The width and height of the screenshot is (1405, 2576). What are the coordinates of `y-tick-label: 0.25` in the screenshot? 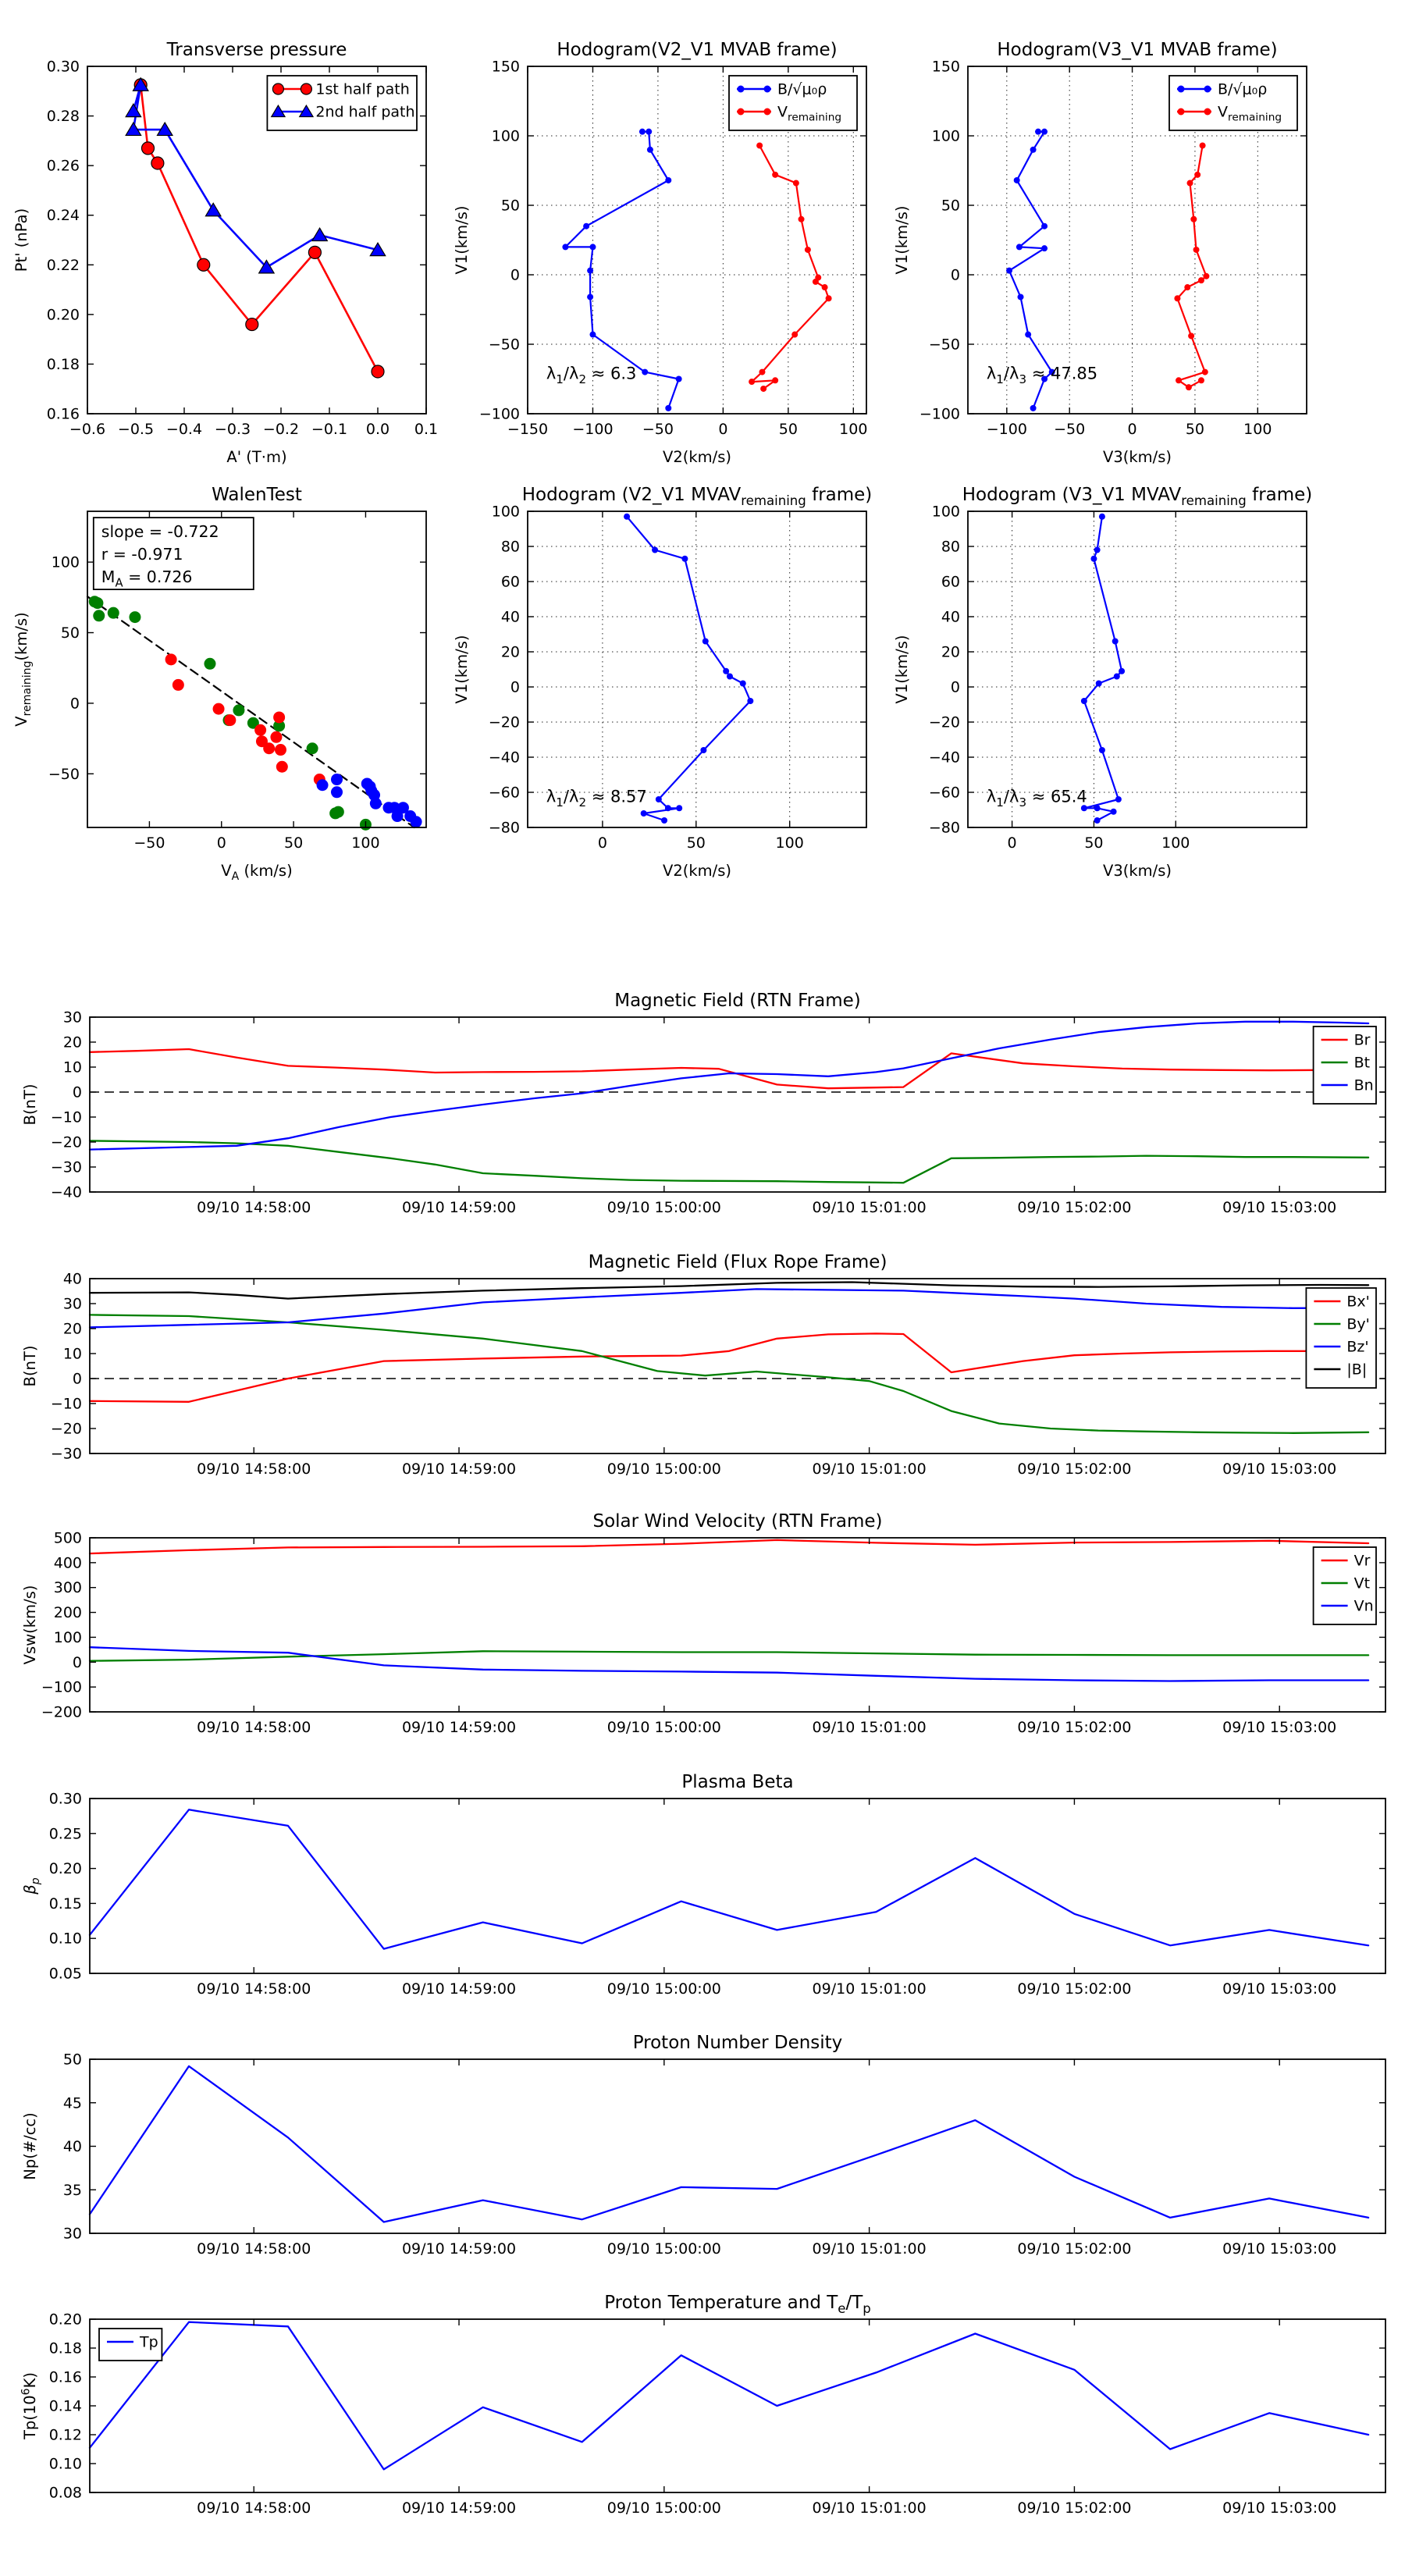 It's located at (65, 1833).